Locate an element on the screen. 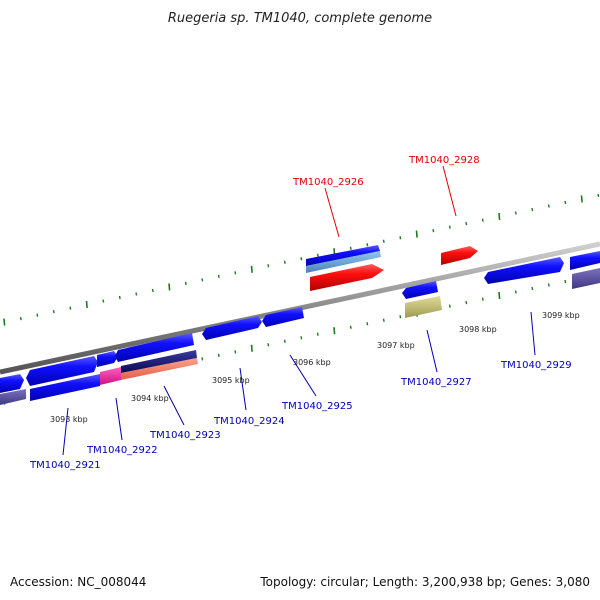  kbp-label: 3098 kbp is located at coordinates (478, 329).